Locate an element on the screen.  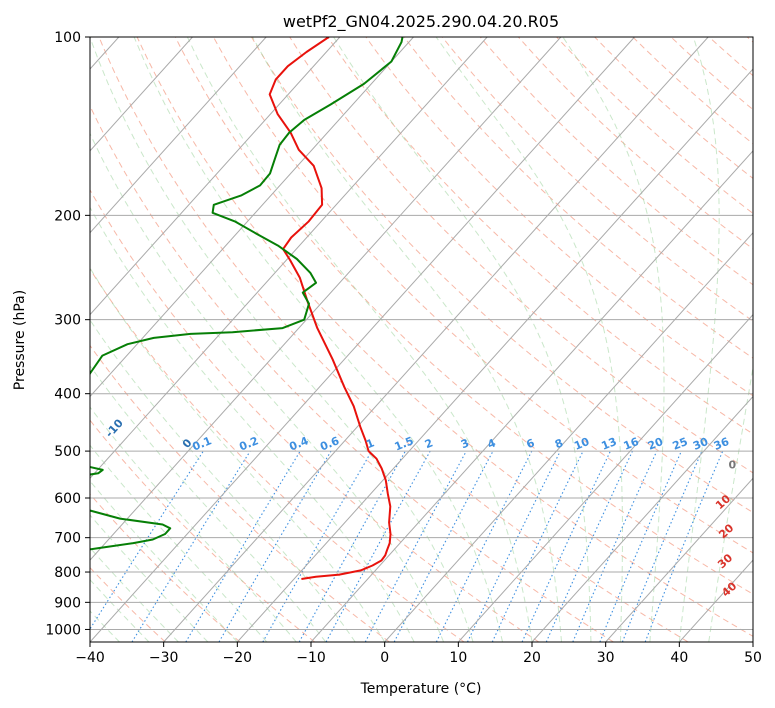
y-tick-label: 400 is located at coordinates (67, 395).